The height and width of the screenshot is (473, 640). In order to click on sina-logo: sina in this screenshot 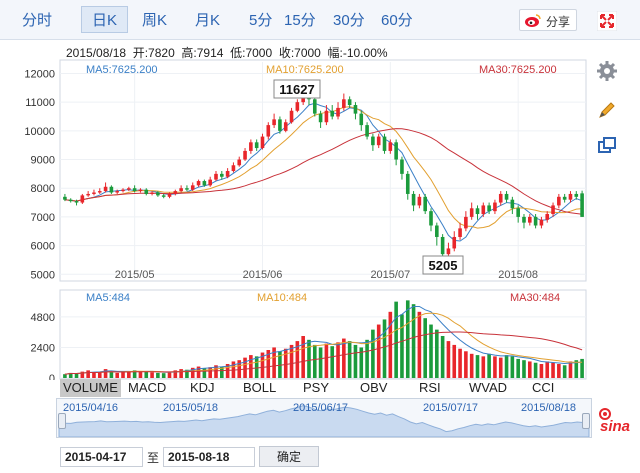, I will do `click(614, 421)`.